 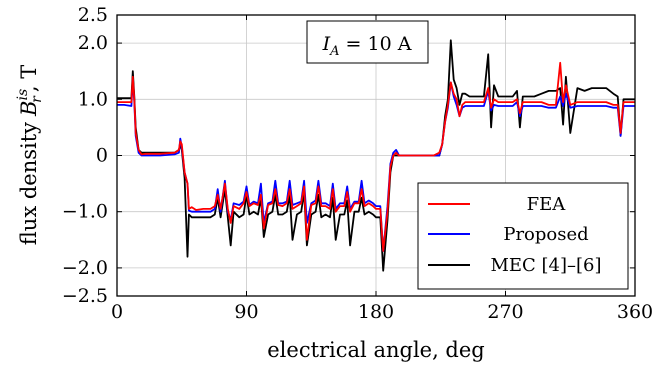 What do you see at coordinates (85, 268) in the screenshot?
I see `y-tick-label: −2.0` at bounding box center [85, 268].